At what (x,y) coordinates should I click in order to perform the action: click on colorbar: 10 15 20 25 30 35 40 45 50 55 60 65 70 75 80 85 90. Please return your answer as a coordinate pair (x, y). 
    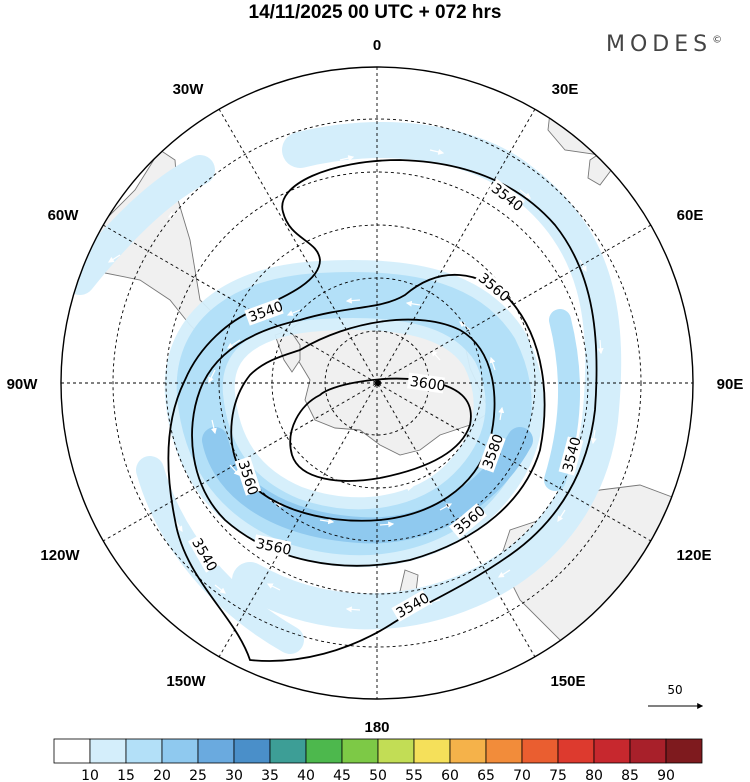
    Looking at the image, I should click on (378, 760).